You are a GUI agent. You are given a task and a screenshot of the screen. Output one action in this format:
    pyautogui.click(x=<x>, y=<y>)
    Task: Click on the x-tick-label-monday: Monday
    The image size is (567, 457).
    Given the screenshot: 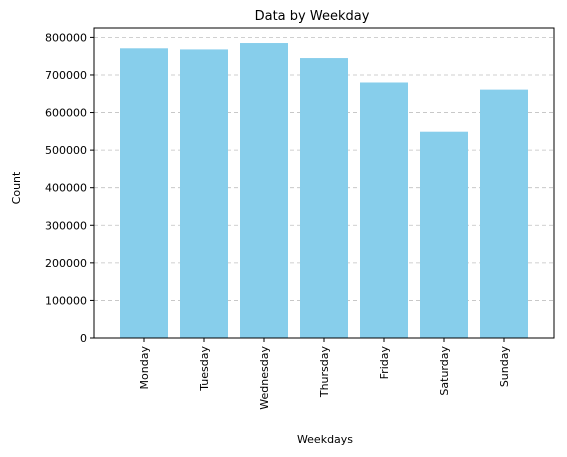 What is the action you would take?
    pyautogui.click(x=144, y=368)
    